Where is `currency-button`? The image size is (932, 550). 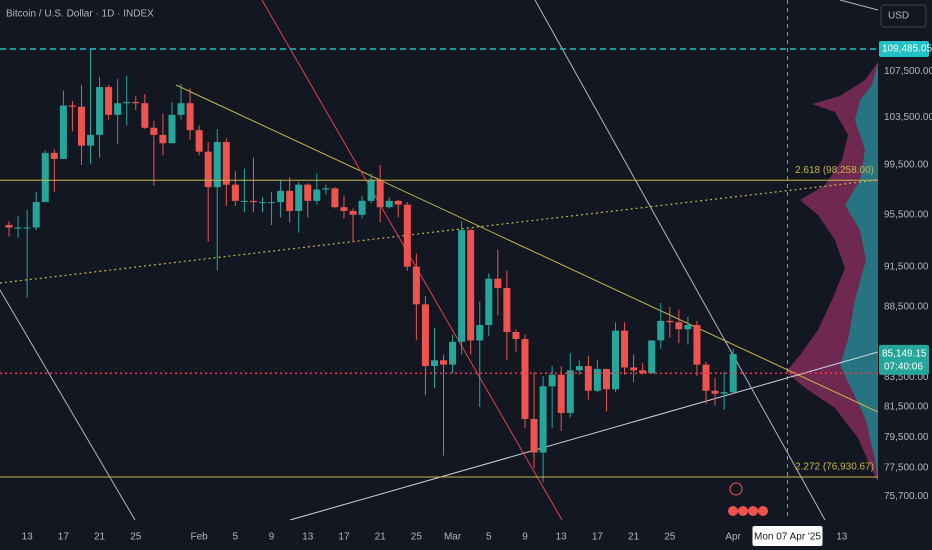
currency-button is located at coordinates (903, 16).